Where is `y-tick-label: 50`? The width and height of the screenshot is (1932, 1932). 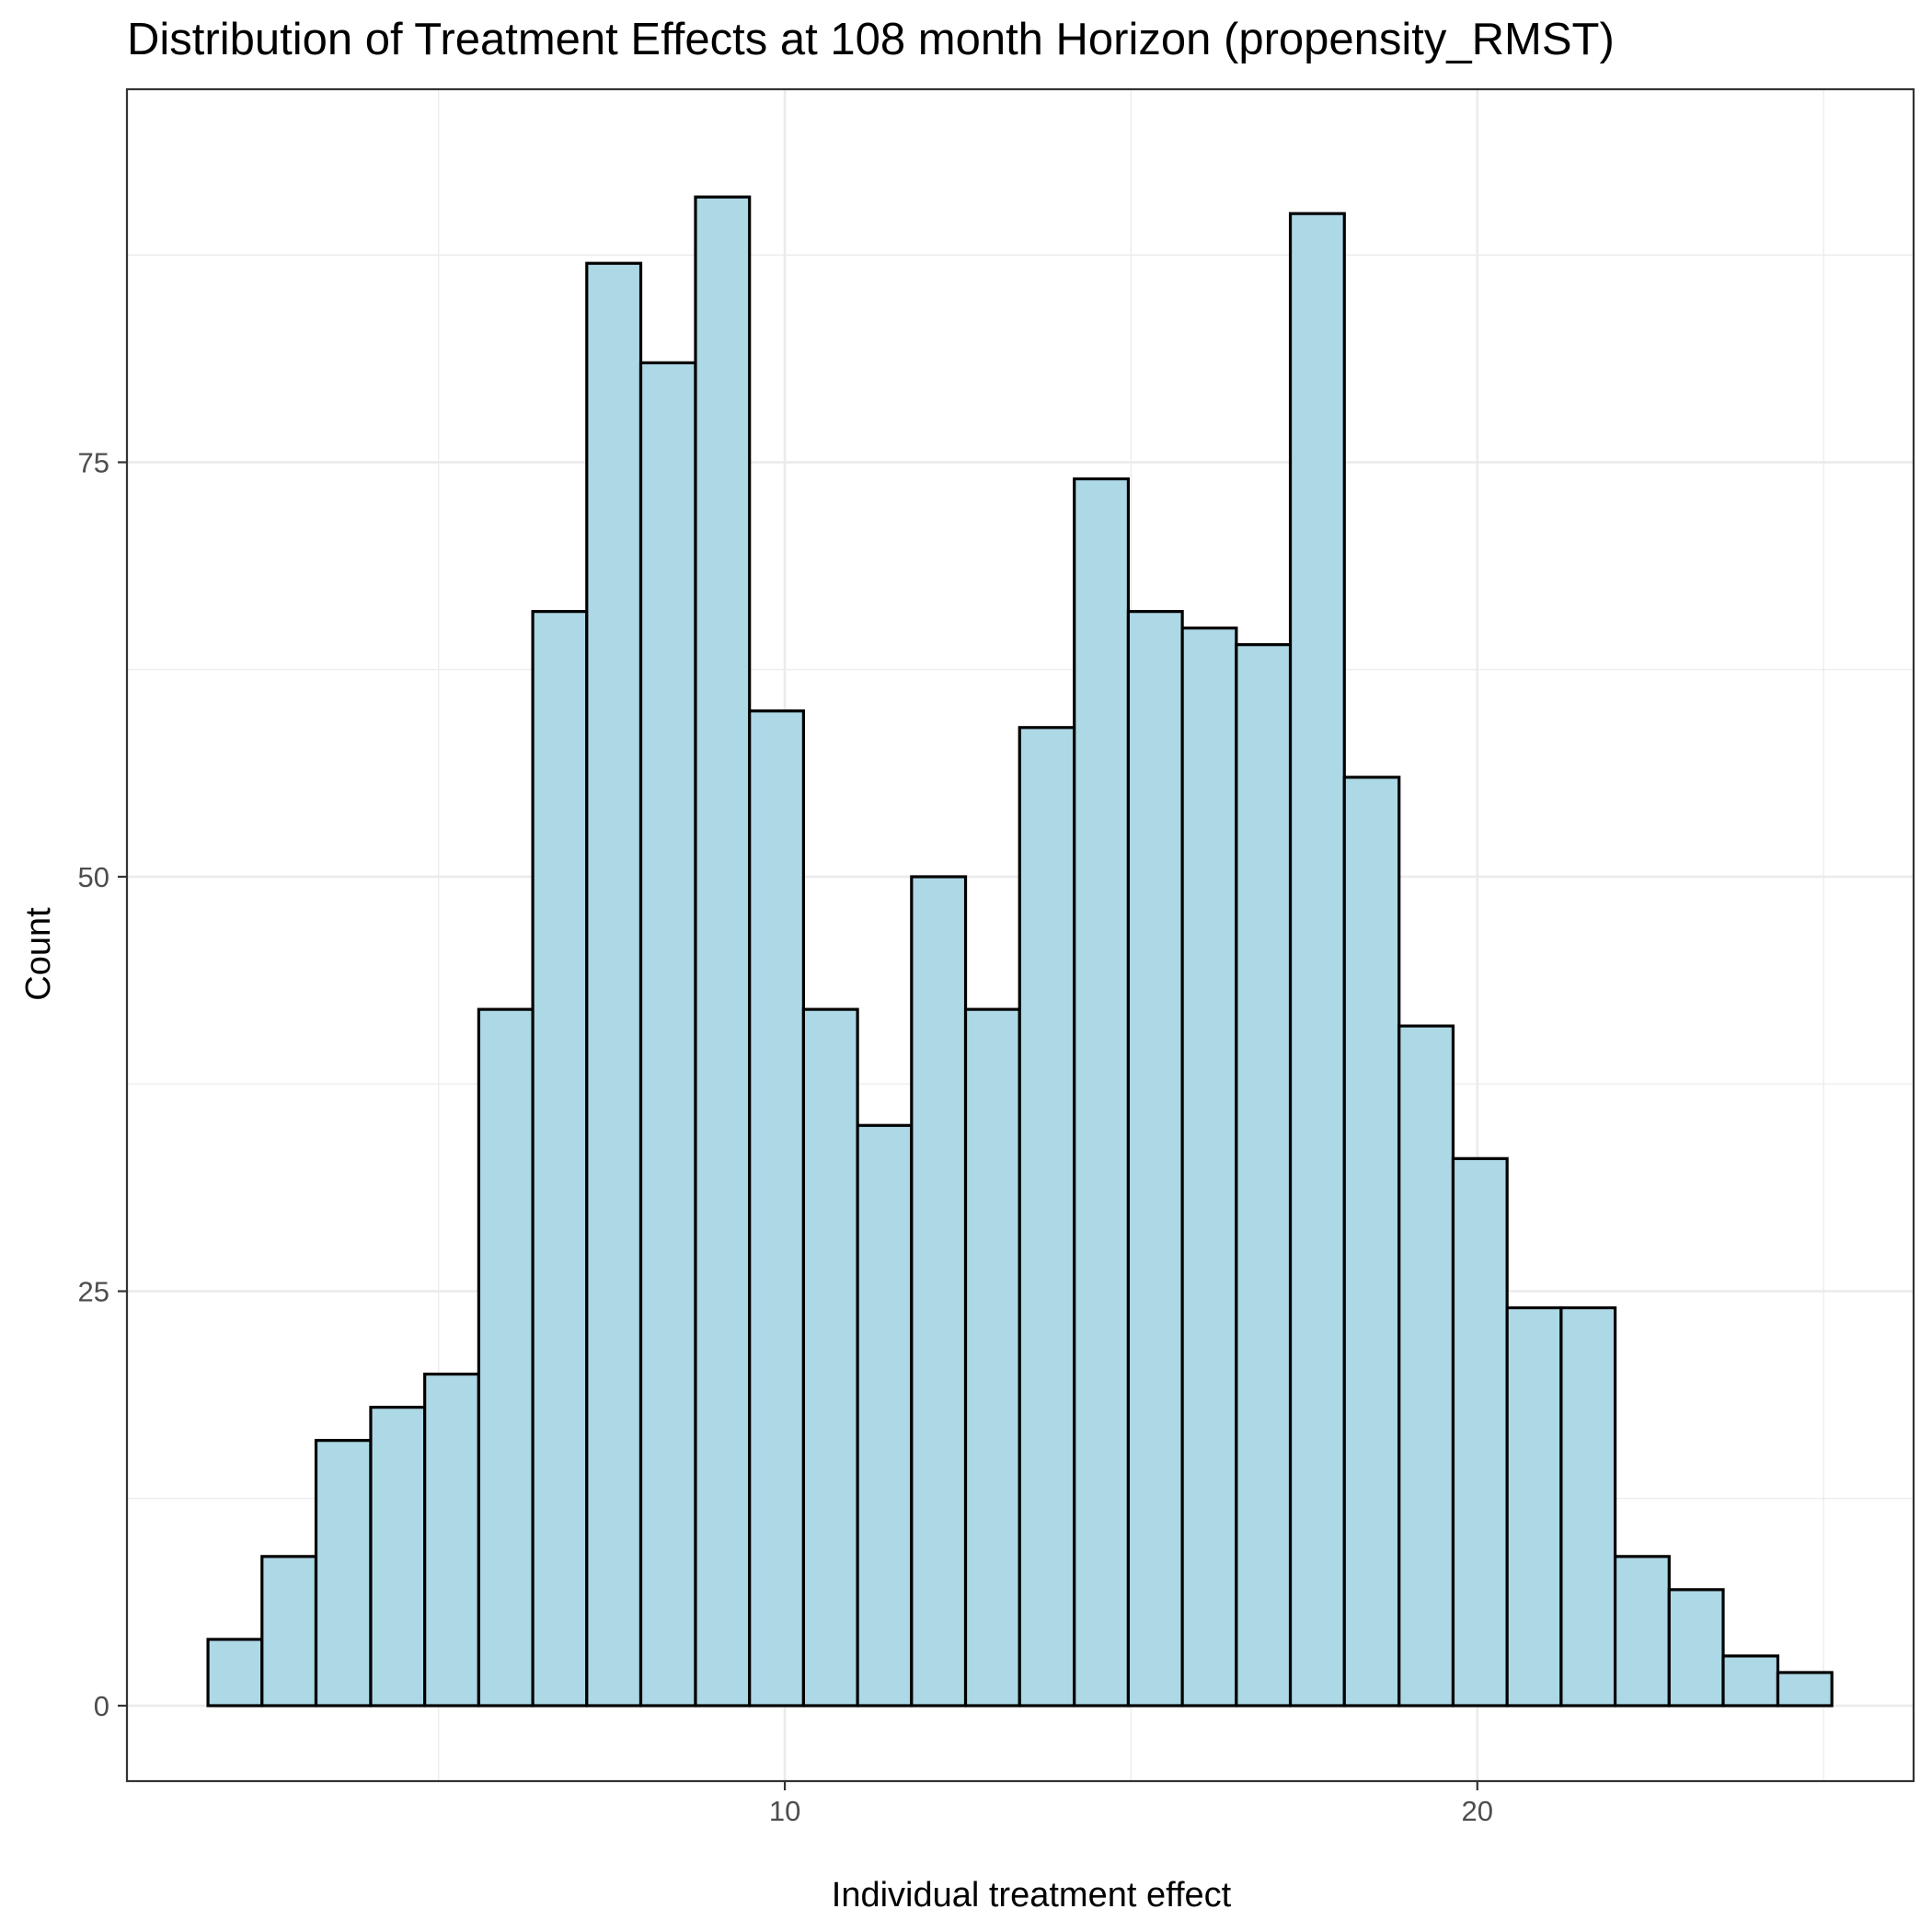
y-tick-label: 50 is located at coordinates (93, 877).